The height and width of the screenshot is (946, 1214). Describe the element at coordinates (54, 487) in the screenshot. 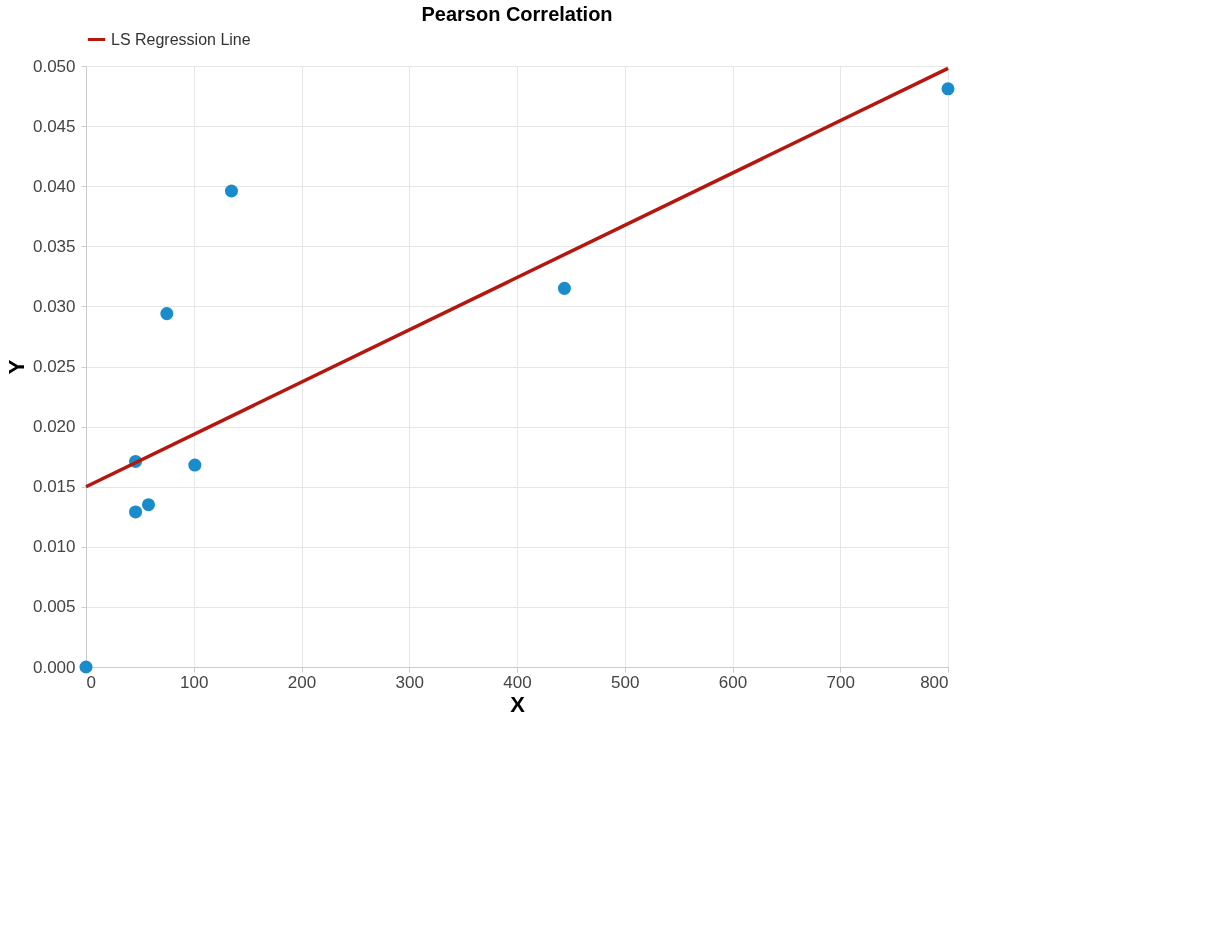

I see `y-tick-label: 0.015` at that location.